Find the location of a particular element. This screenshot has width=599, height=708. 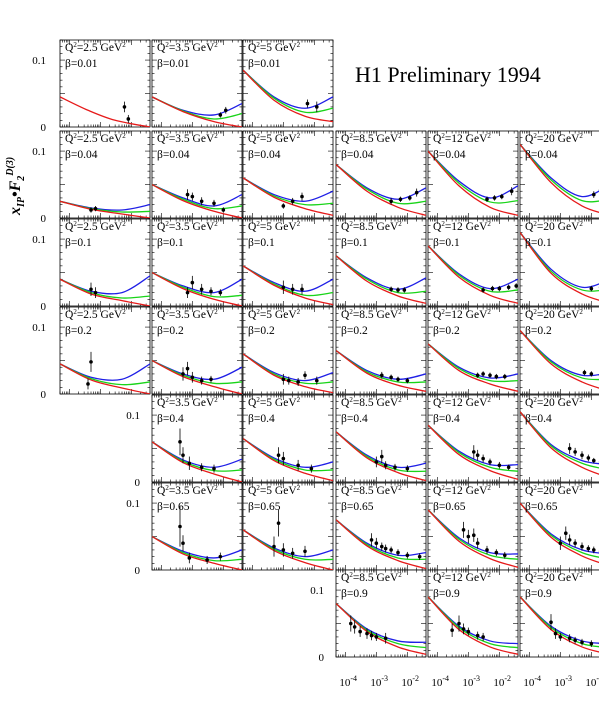

x-tick-label-exp: -3 is located at coordinates (384, 678).